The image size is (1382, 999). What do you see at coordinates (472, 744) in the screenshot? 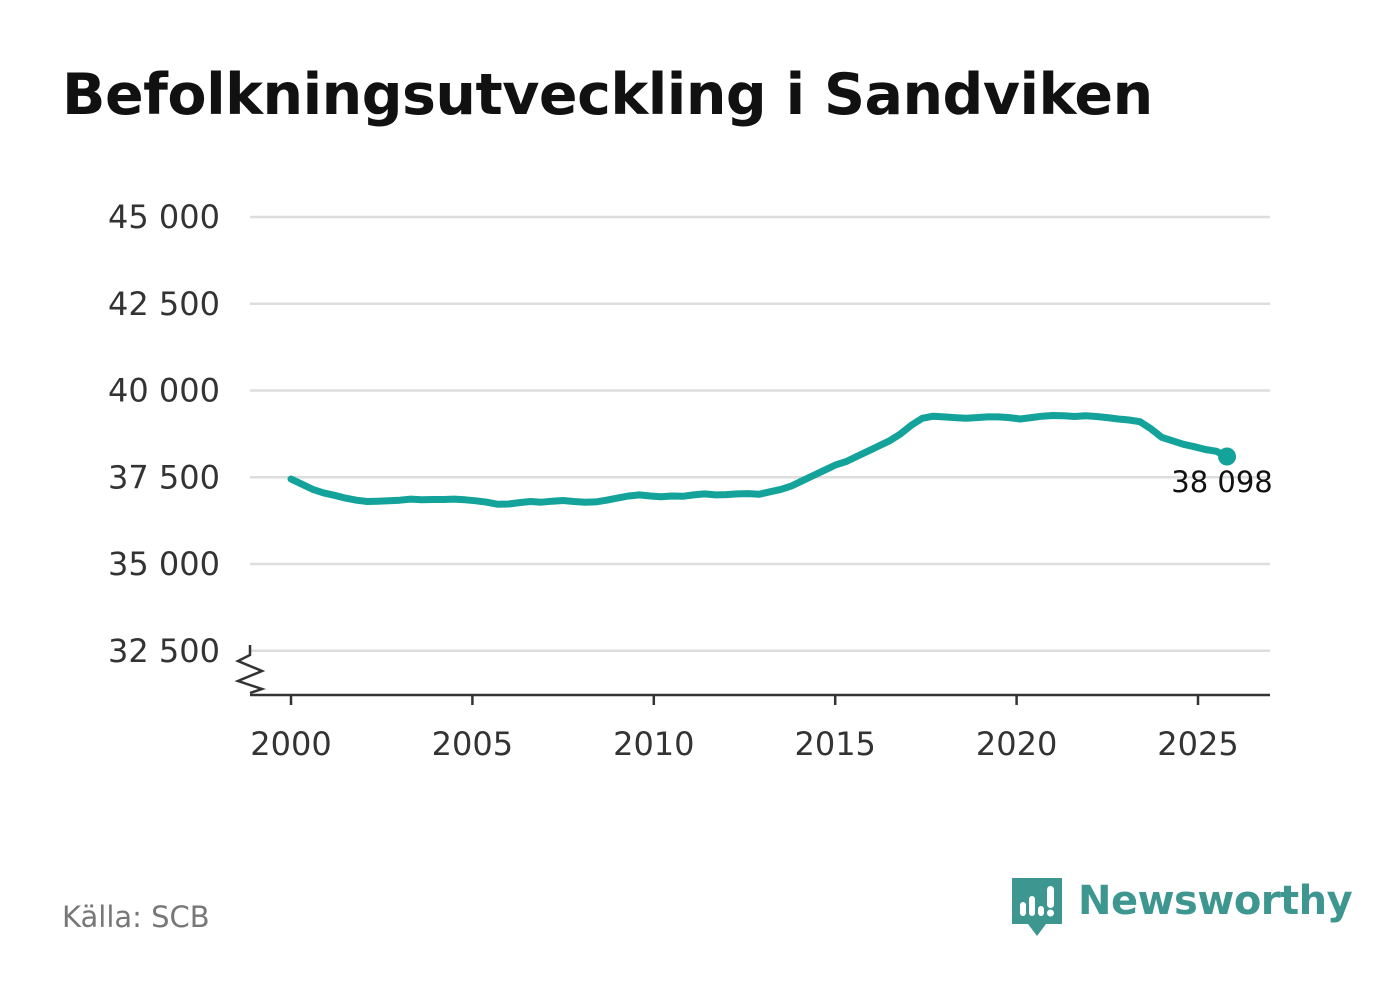
I see `x-tick-label: 2005` at bounding box center [472, 744].